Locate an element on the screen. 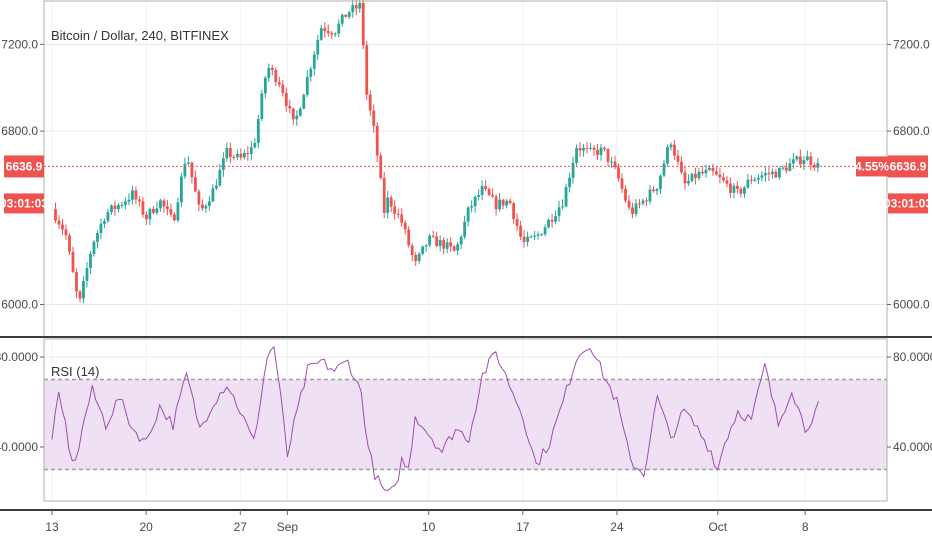 This screenshot has width=932, height=555. price-tick-label-left: 7200.0 is located at coordinates (19, 44).